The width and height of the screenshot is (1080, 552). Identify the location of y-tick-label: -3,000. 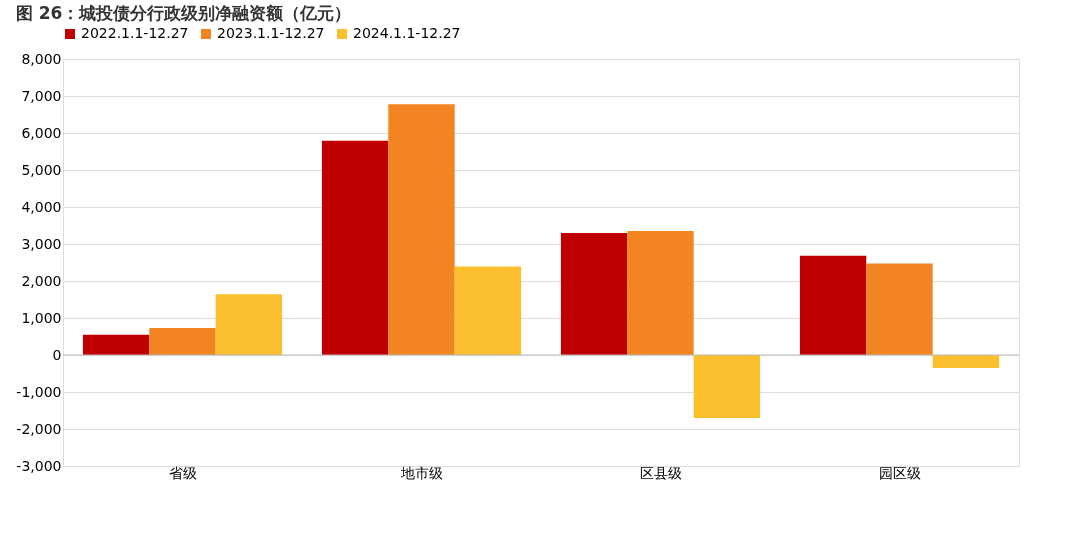
(39, 465).